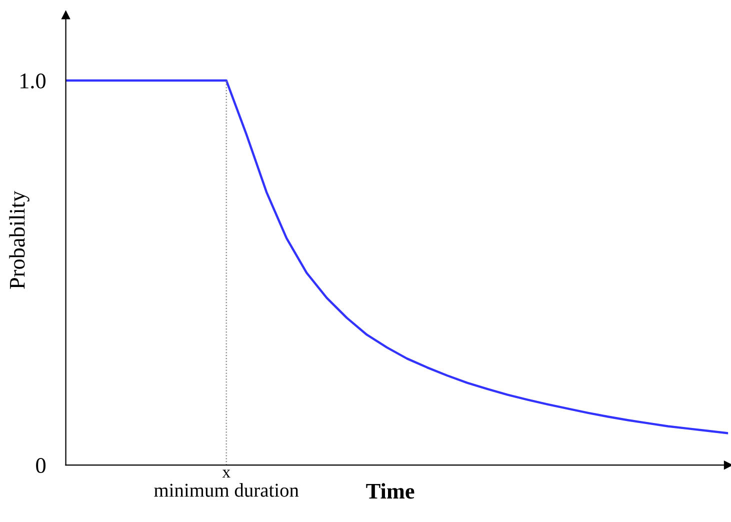 This screenshot has height=522, width=731. I want to click on x-axis-title: Time, so click(390, 491).